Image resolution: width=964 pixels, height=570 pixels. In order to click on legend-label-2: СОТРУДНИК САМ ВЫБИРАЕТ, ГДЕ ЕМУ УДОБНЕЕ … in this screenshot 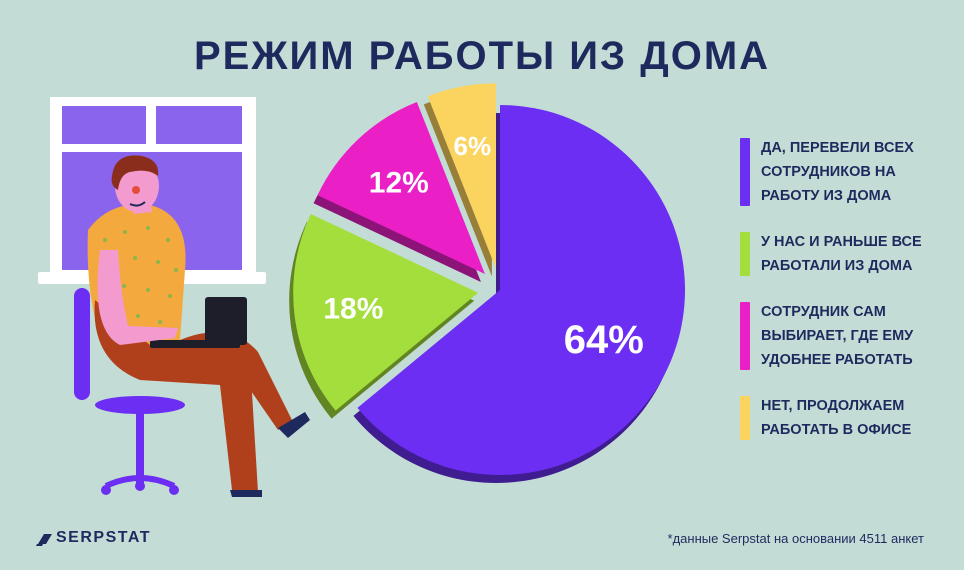, I will do `click(837, 336)`.